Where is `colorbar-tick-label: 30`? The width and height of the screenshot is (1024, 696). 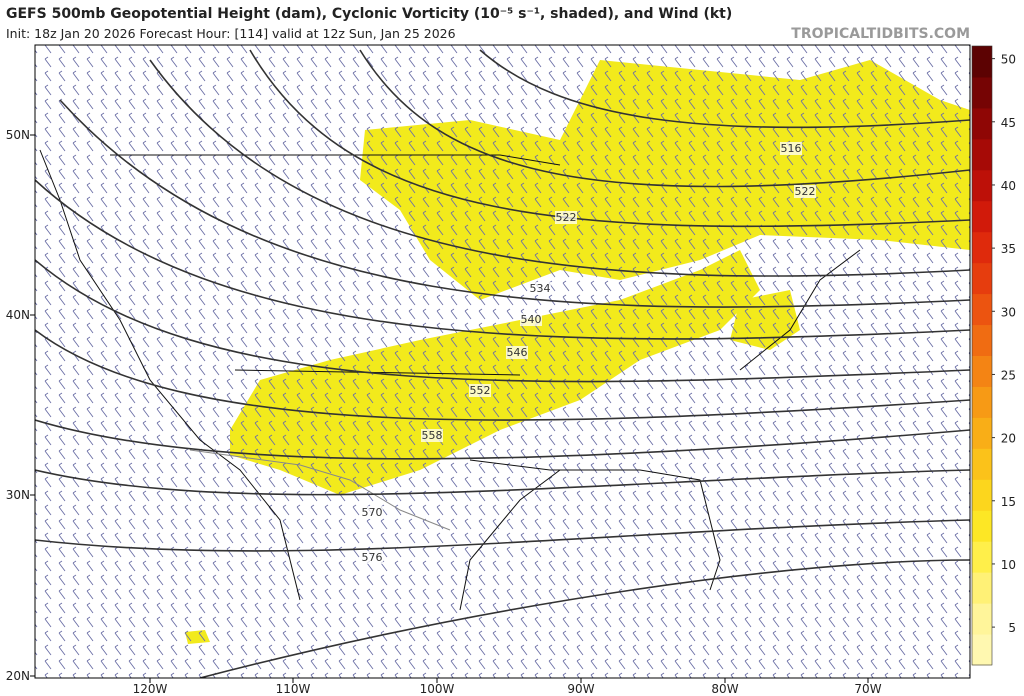 colorbar-tick-label: 30 is located at coordinates (1008, 312).